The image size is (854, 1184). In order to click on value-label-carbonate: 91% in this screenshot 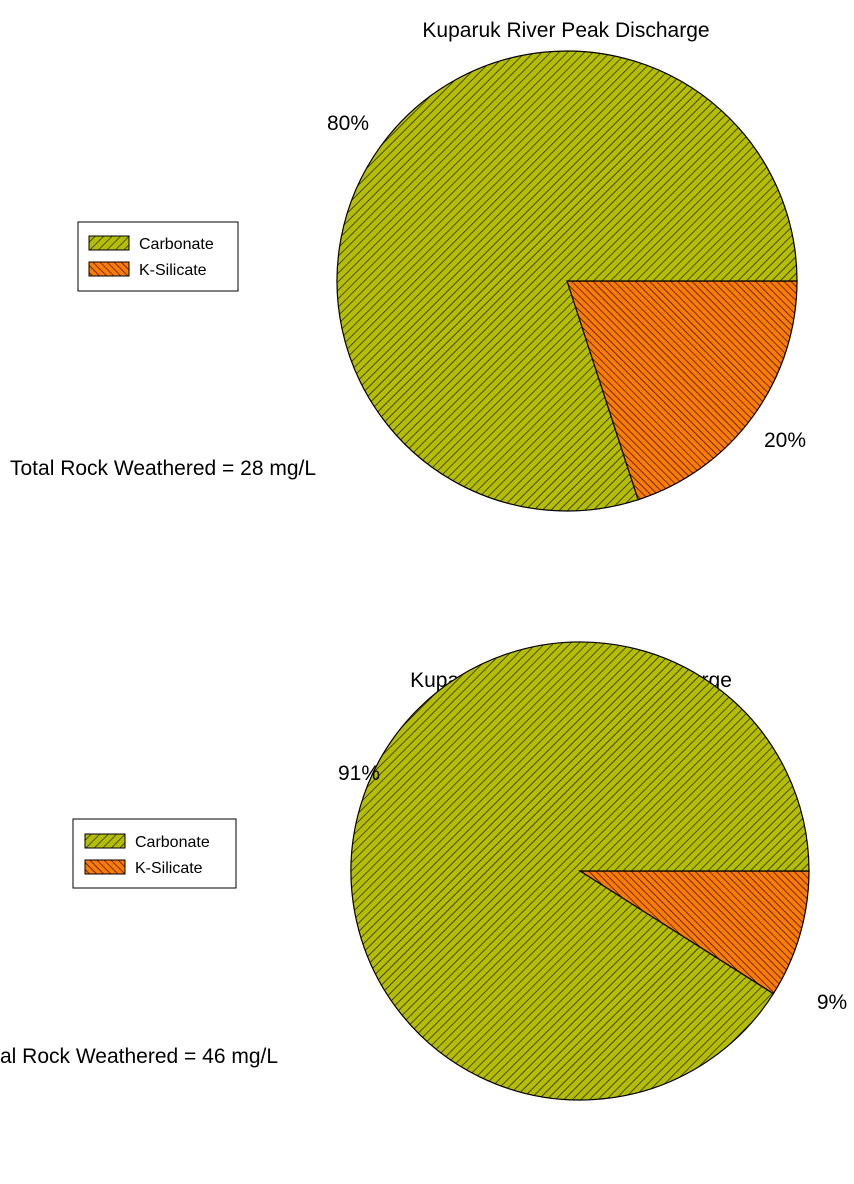, I will do `click(359, 773)`.